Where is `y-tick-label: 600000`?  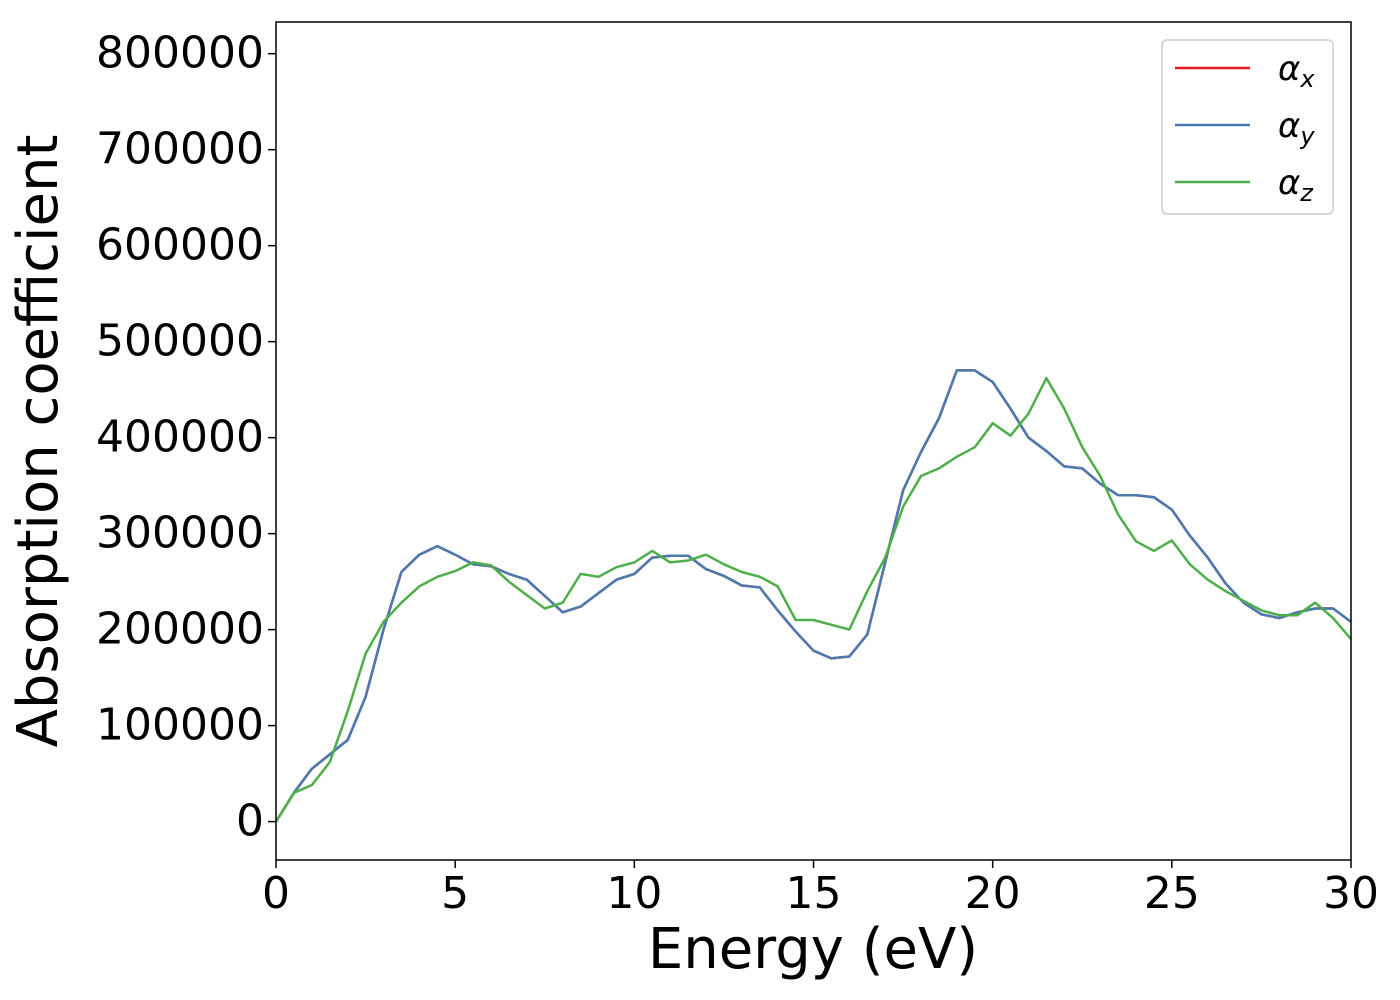 y-tick-label: 600000 is located at coordinates (180, 245).